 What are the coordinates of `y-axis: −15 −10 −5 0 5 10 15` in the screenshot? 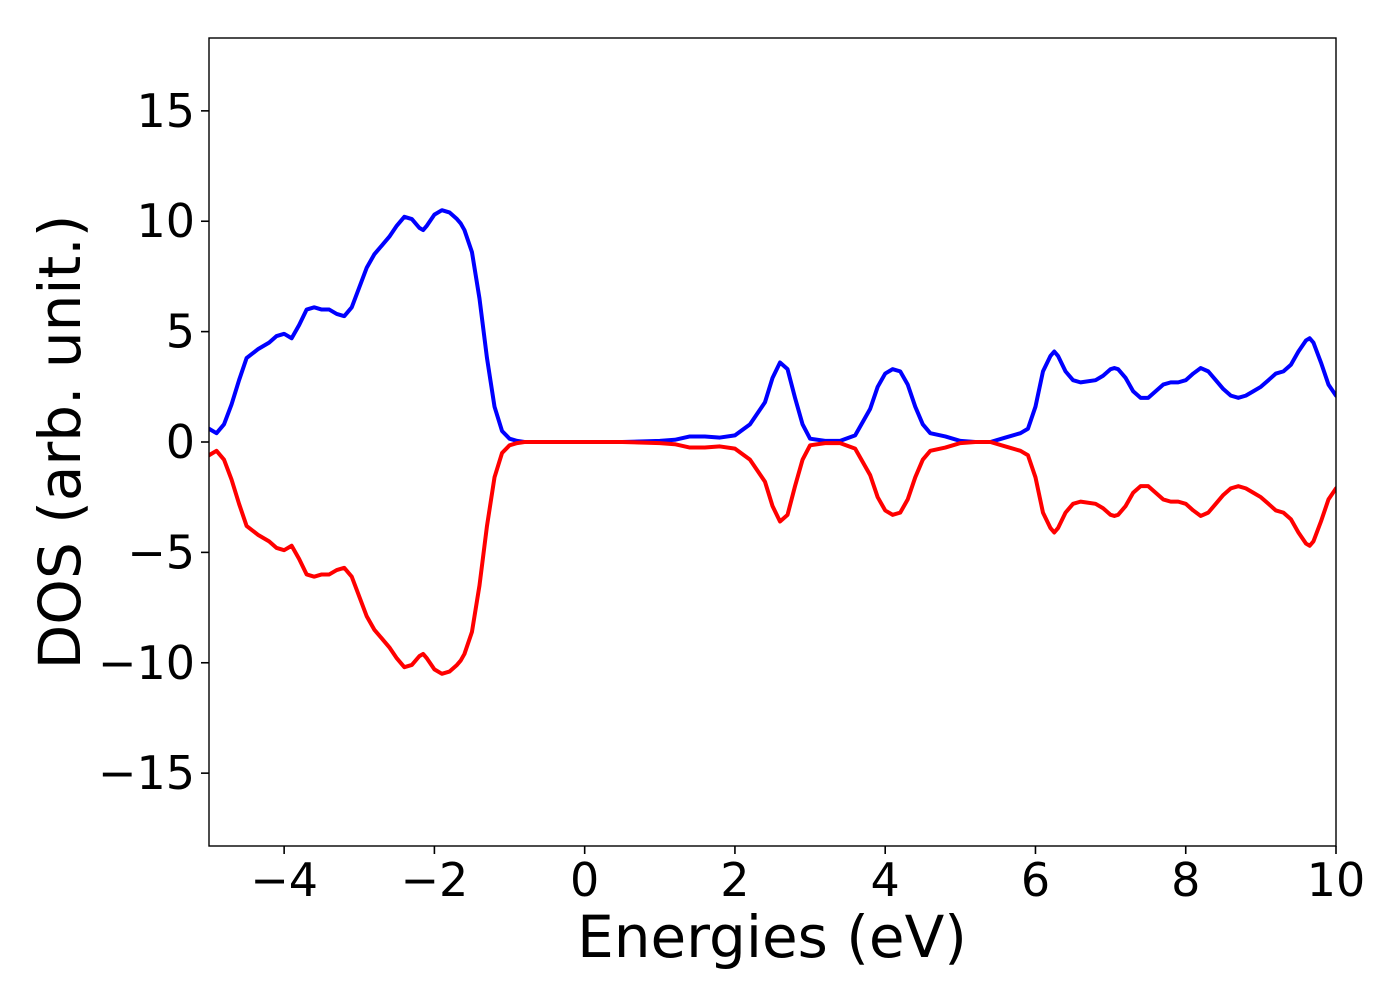 It's located at (153, 442).